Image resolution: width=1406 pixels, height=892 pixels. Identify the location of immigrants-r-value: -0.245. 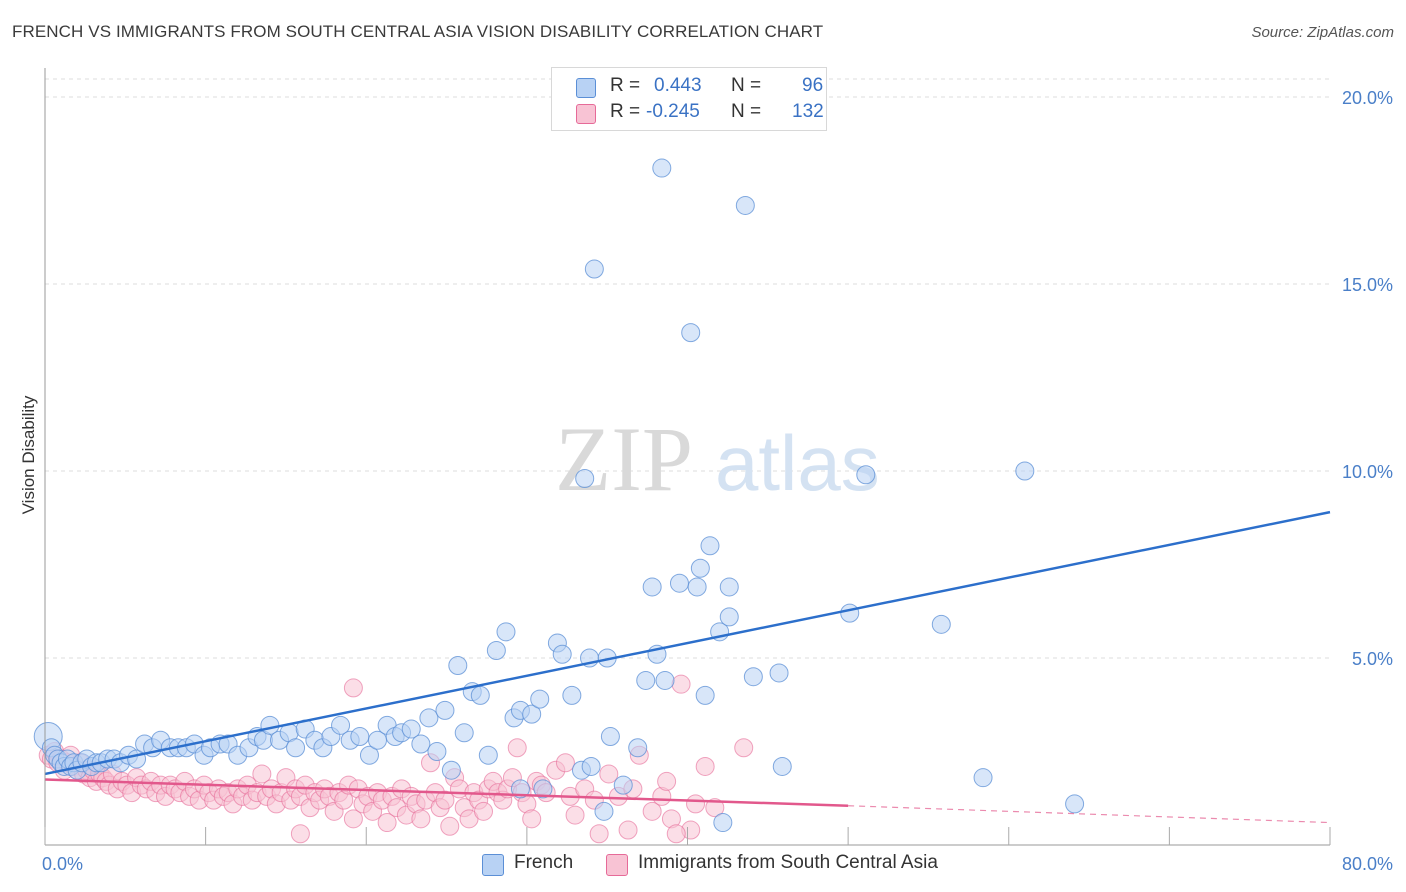
(673, 111).